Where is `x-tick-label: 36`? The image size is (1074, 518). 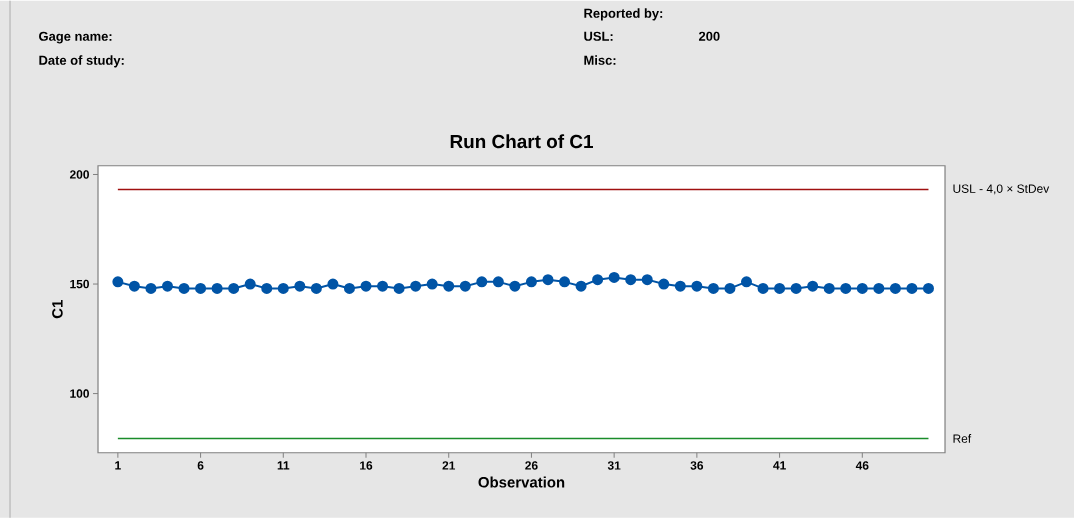
x-tick-label: 36 is located at coordinates (697, 465).